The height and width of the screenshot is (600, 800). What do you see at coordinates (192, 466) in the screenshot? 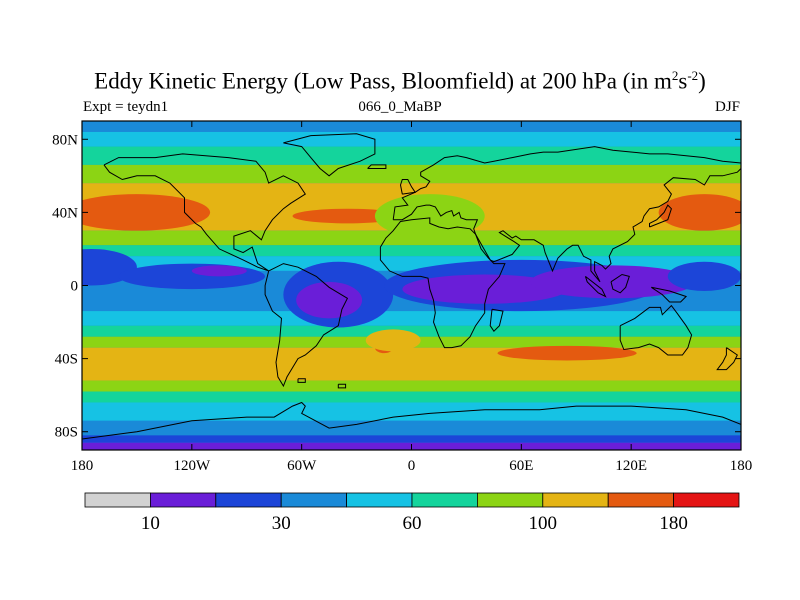
I see `x-tick-label: 120W` at bounding box center [192, 466].